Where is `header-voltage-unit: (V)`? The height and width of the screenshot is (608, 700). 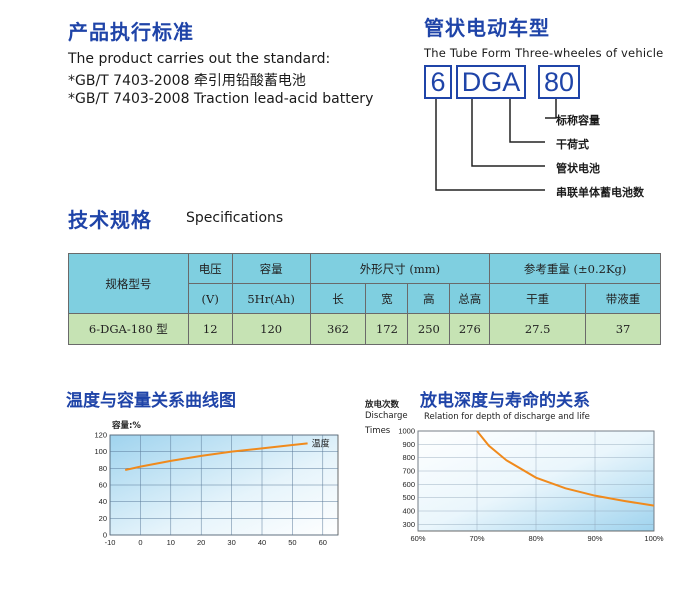
header-voltage-unit: (V) is located at coordinates (210, 298).